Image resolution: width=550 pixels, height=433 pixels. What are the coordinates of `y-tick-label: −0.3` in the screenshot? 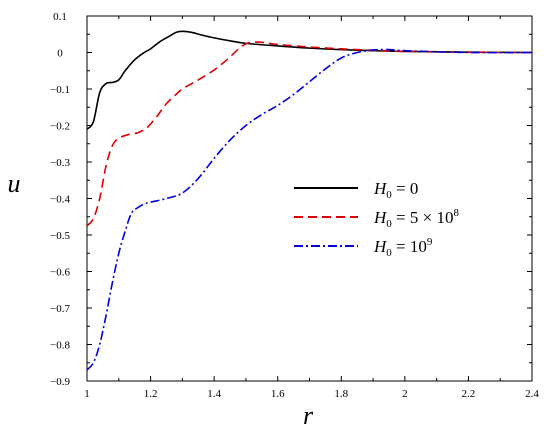 It's located at (60, 163).